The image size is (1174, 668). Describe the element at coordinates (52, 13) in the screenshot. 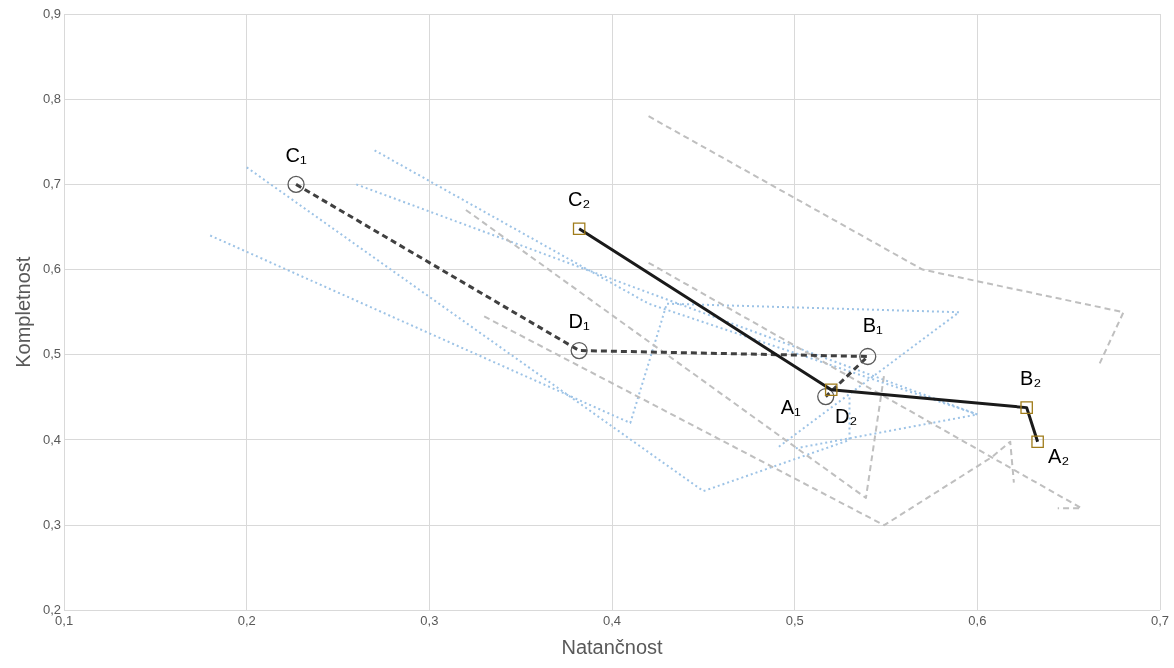

I see `y-tick-label: 0,9` at that location.